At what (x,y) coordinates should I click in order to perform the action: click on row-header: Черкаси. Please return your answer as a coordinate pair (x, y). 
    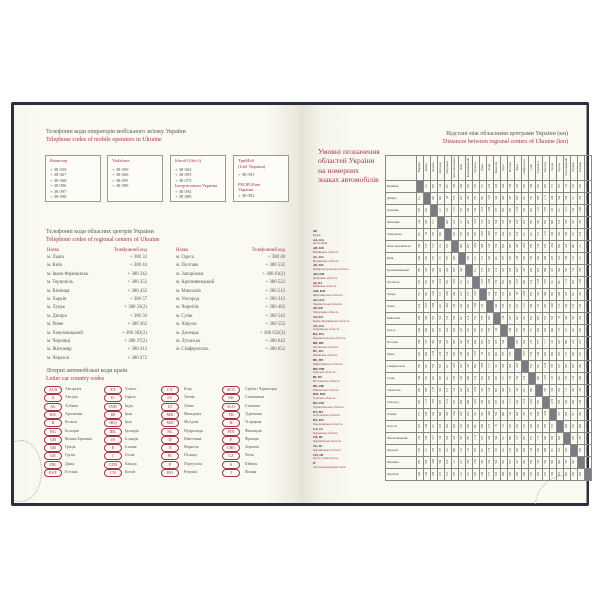
    Looking at the image, I should click on (401, 450).